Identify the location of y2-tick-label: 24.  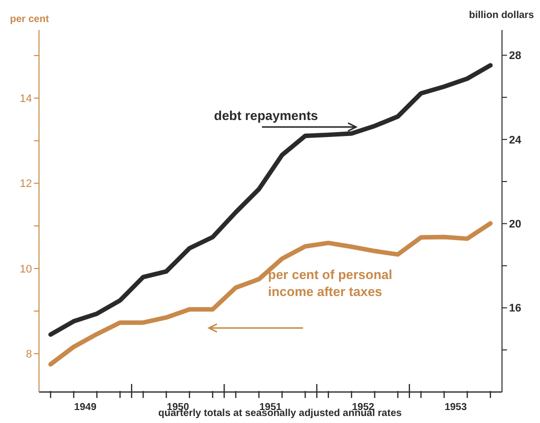
(515, 140).